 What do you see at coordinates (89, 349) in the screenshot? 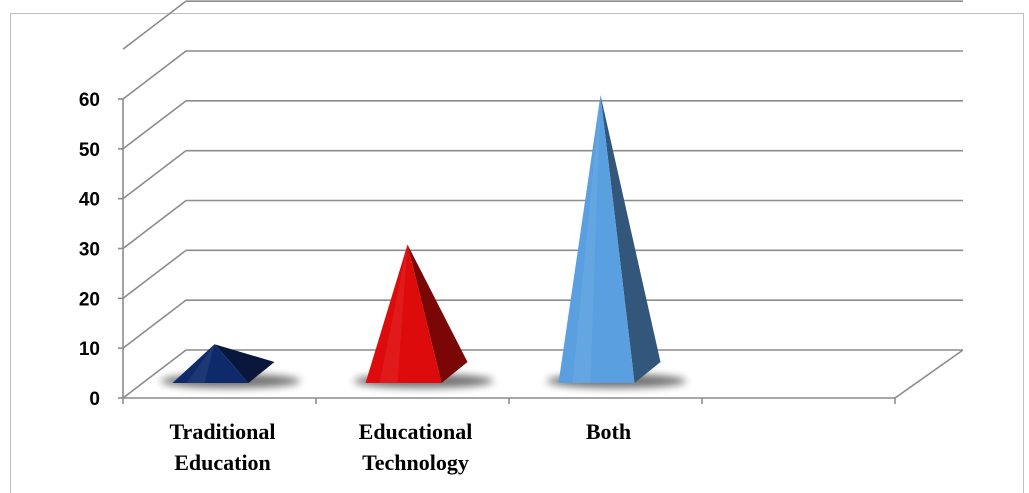
I see `y-tick-label: 10` at bounding box center [89, 349].